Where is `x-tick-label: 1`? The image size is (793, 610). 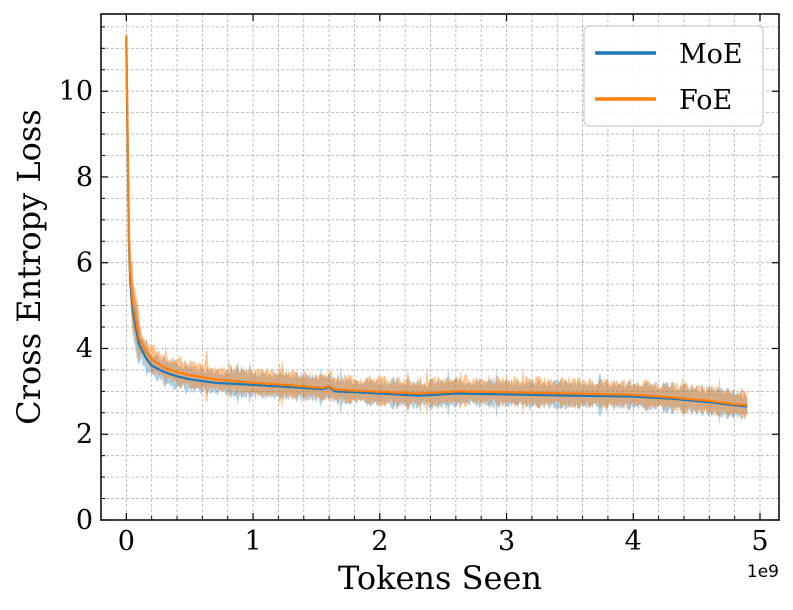
x-tick-label: 1 is located at coordinates (252, 541).